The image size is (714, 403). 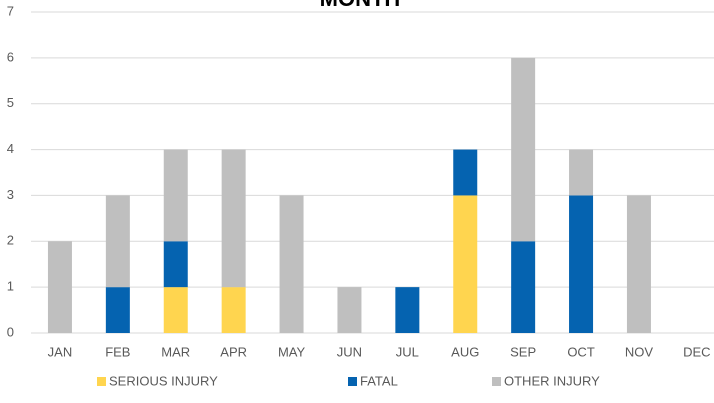 I want to click on x-tick-label: DEC, so click(x=696, y=351).